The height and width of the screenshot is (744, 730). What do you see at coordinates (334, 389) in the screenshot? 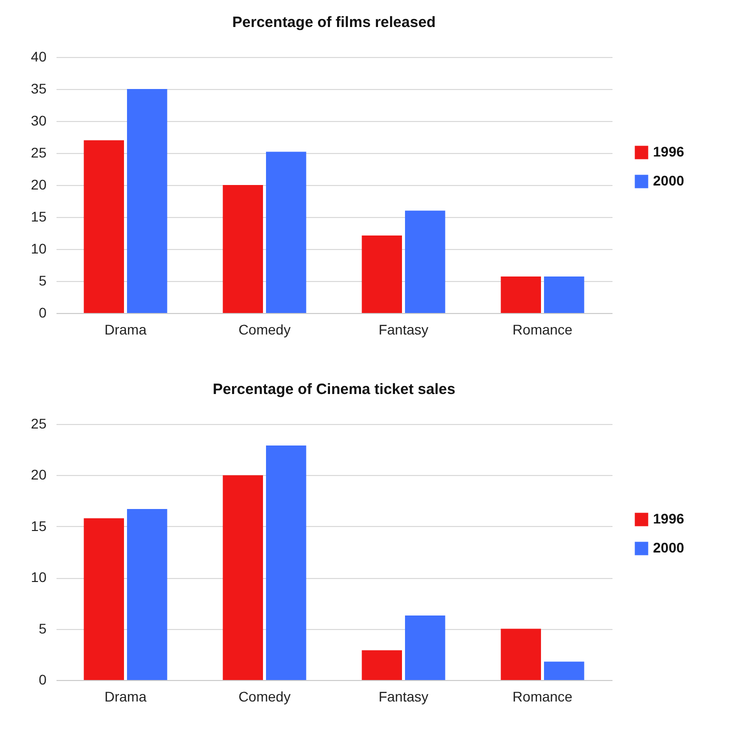
I see `chart-title: Percentage of Cinema ticket sales` at bounding box center [334, 389].